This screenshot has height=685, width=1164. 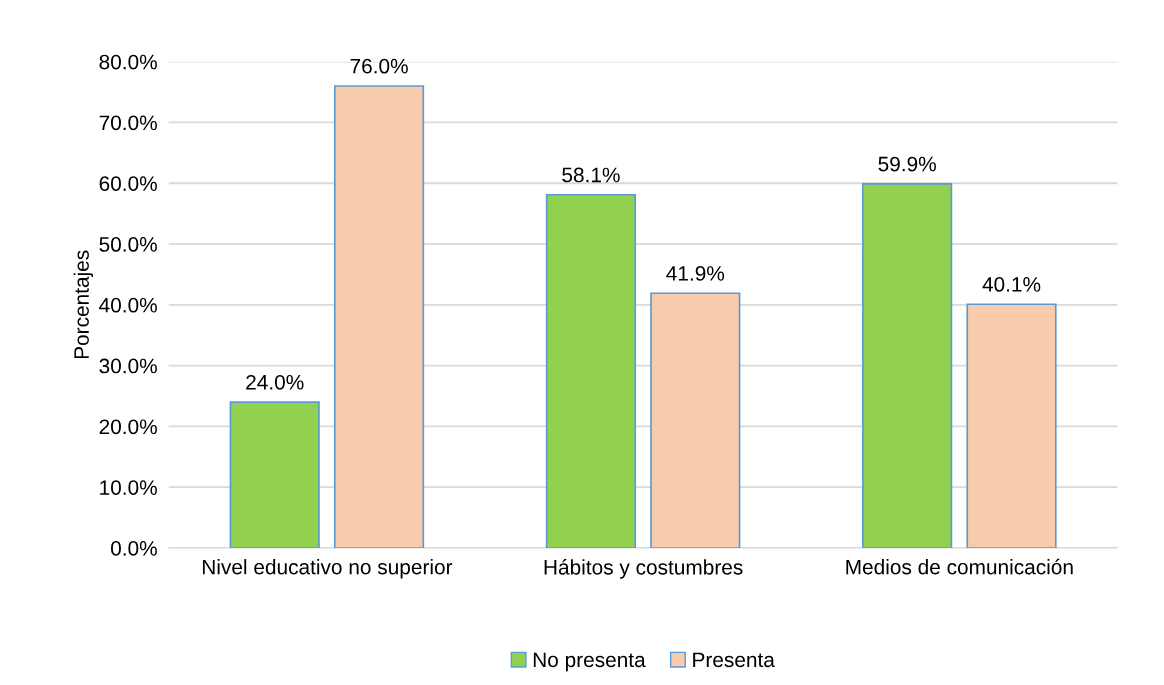 What do you see at coordinates (907, 164) in the screenshot?
I see `data-label: 59.9%` at bounding box center [907, 164].